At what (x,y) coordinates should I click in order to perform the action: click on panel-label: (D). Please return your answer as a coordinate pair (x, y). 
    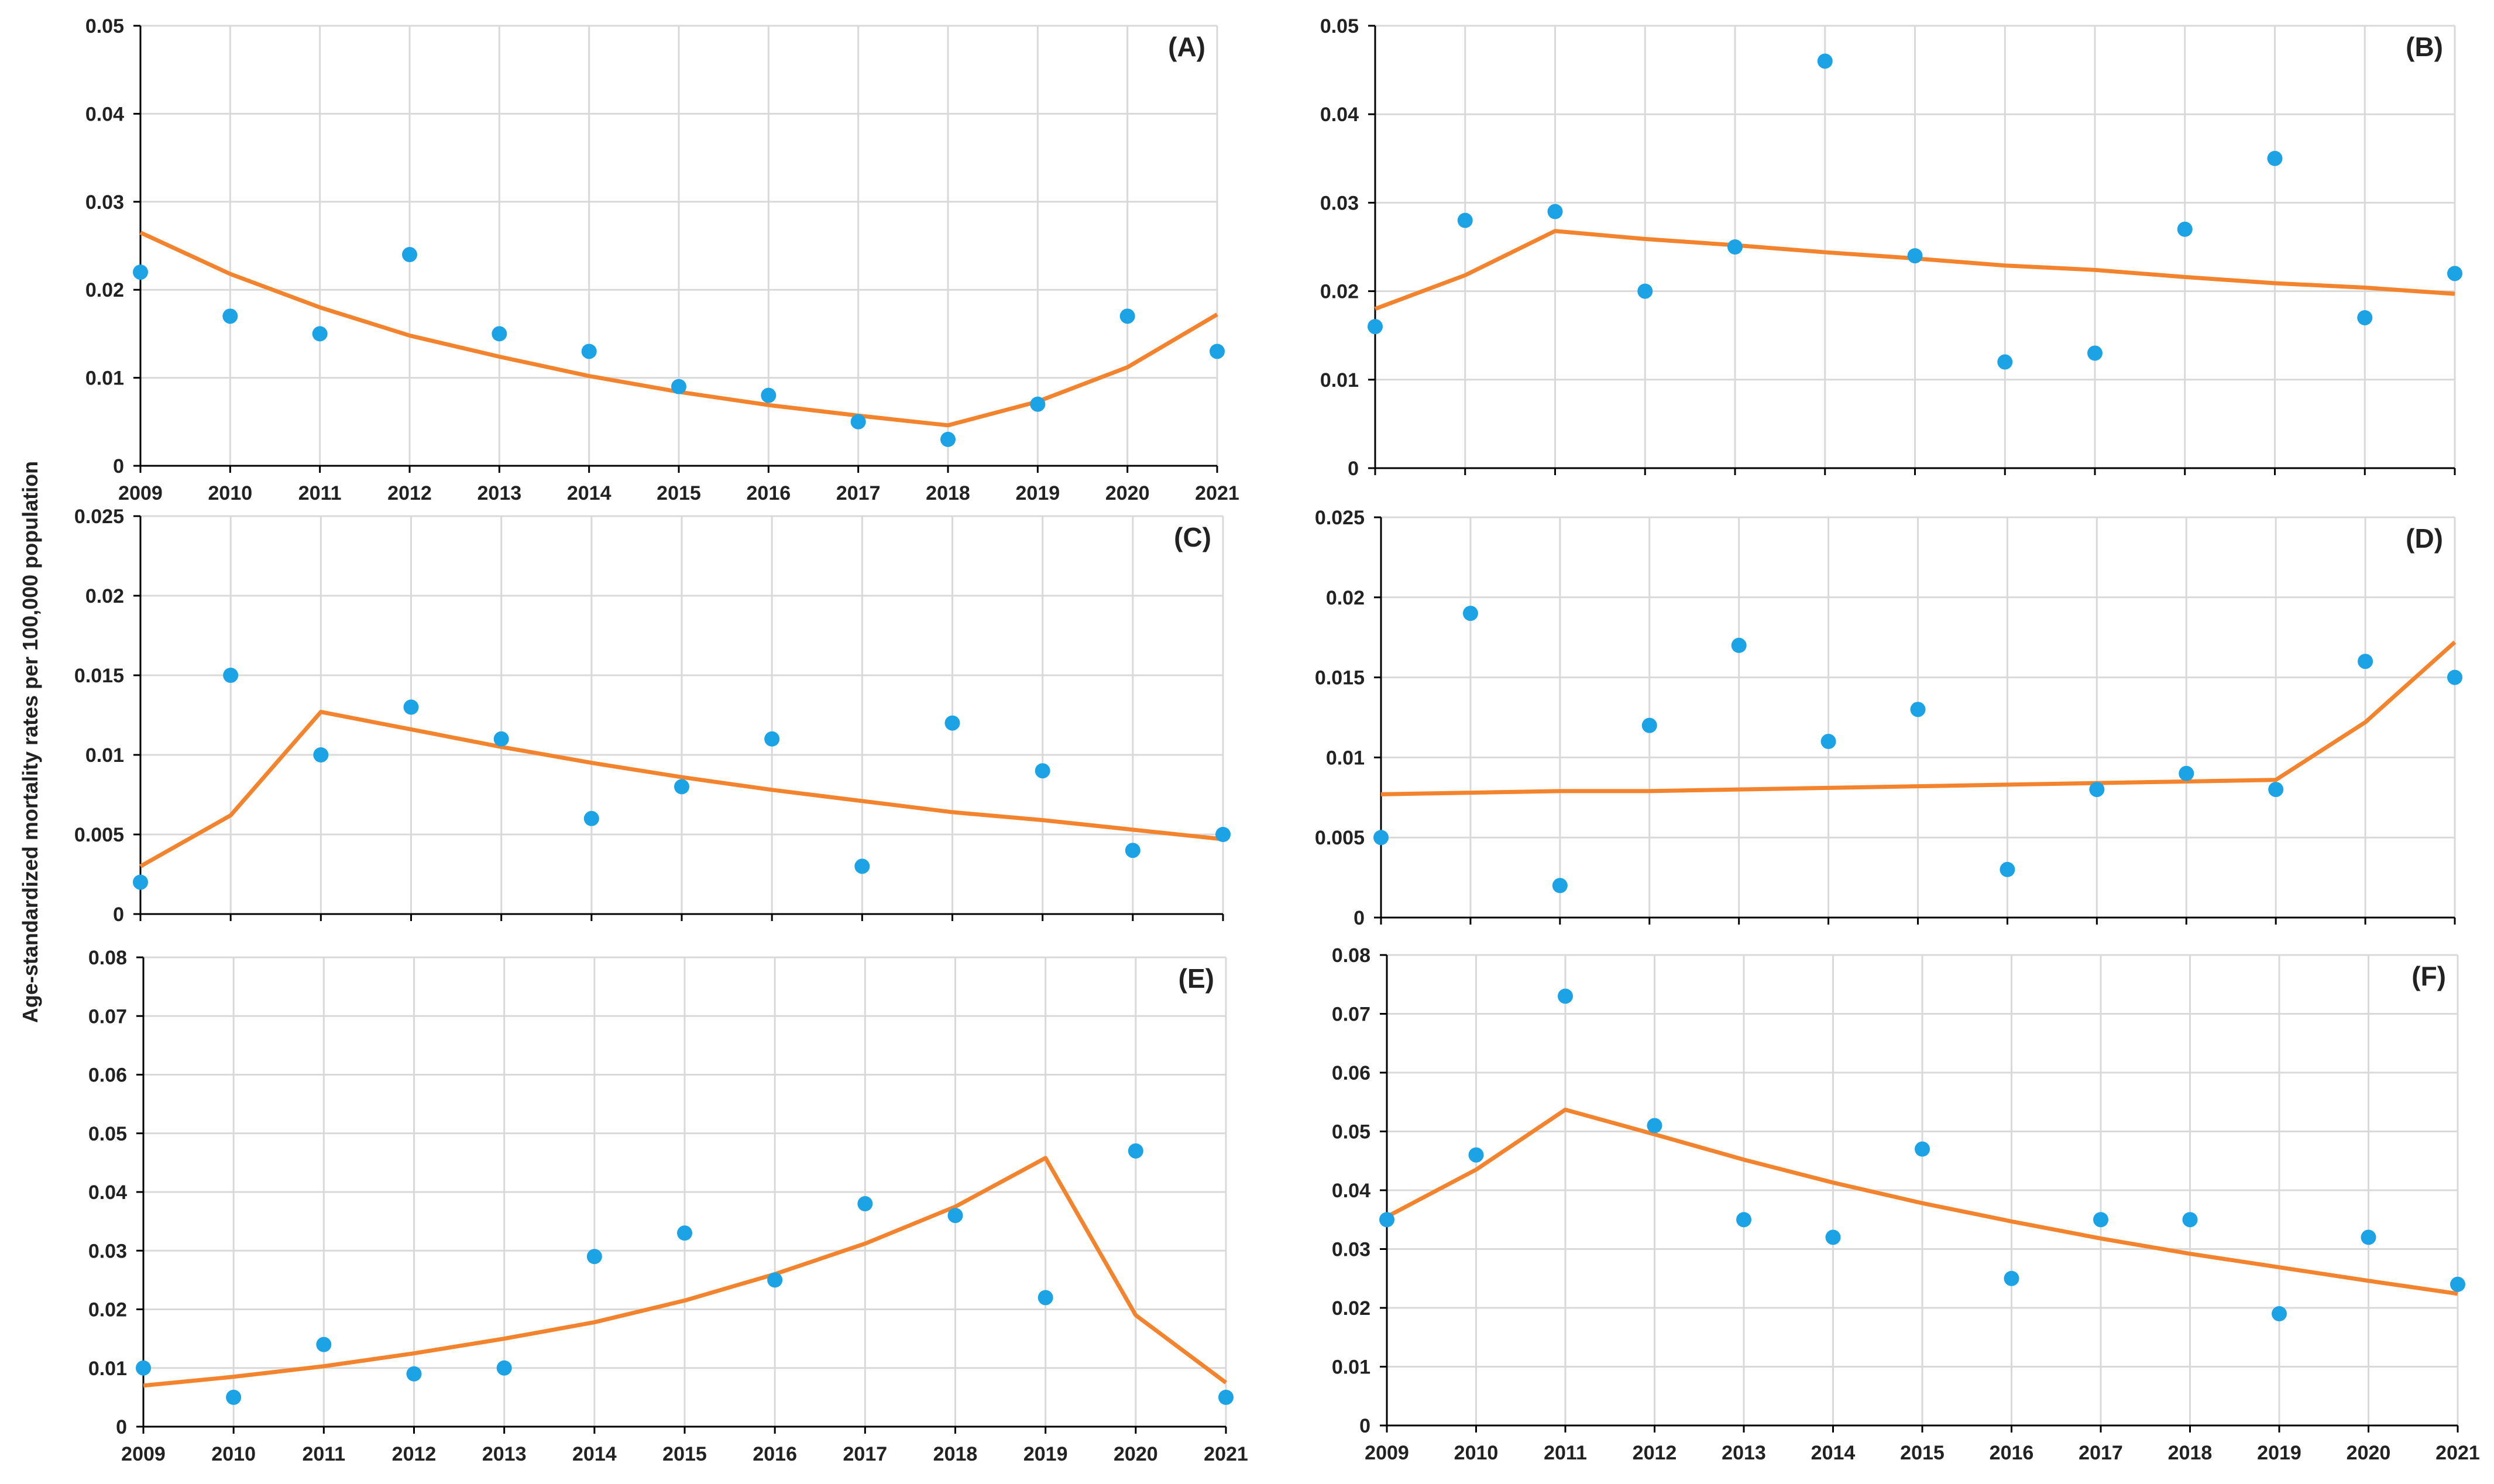
    Looking at the image, I should click on (2424, 539).